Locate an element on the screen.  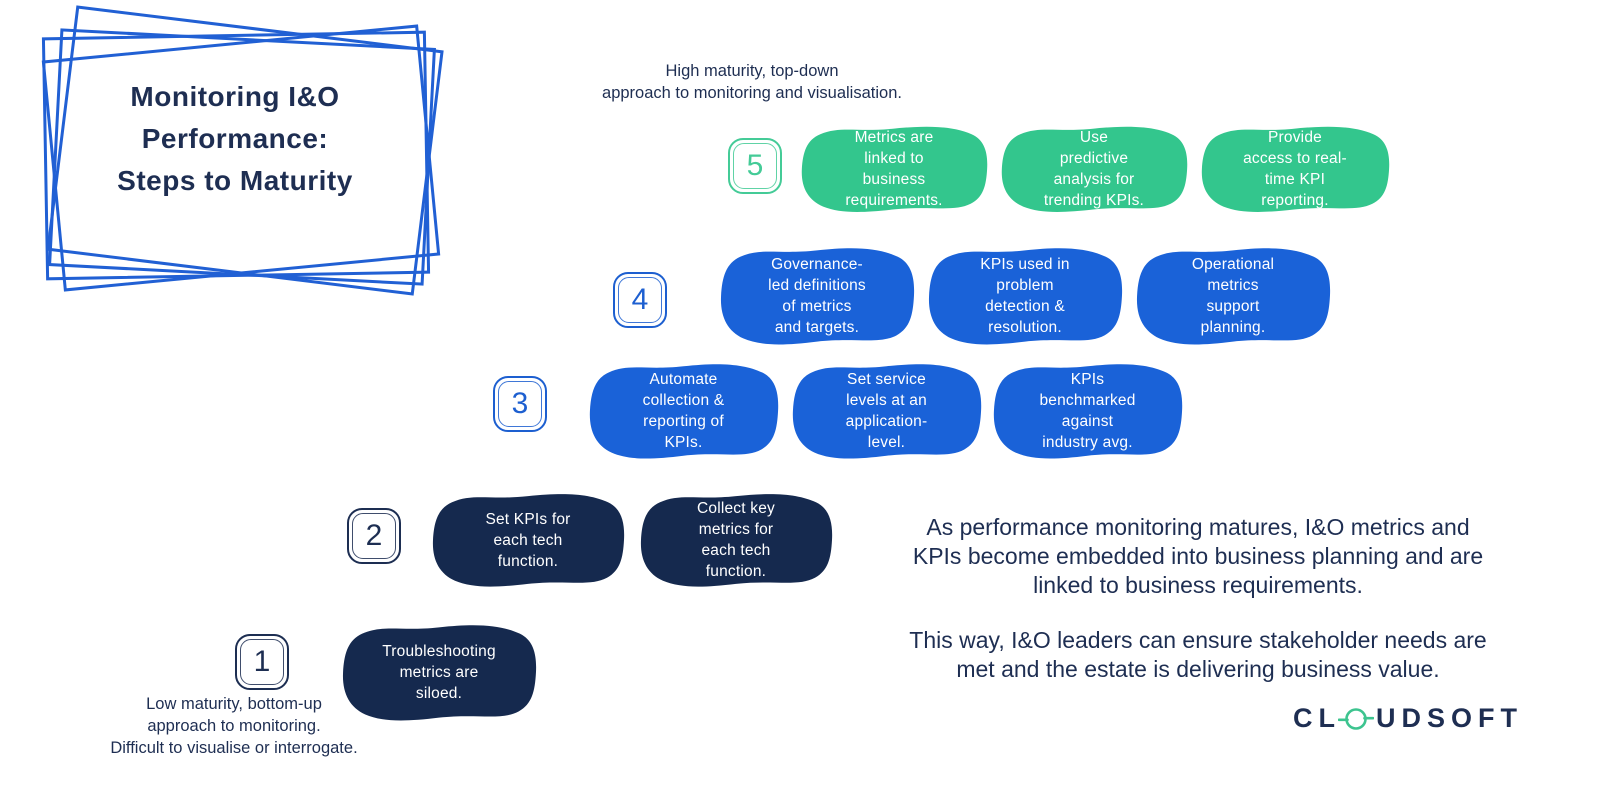
logo-text-udsoft: UDSOFT is located at coordinates (1449, 718).